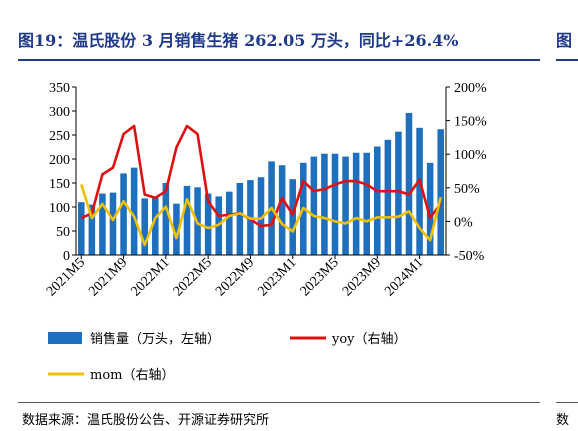  I want to click on right-tick-label: 50%, so click(467, 189).